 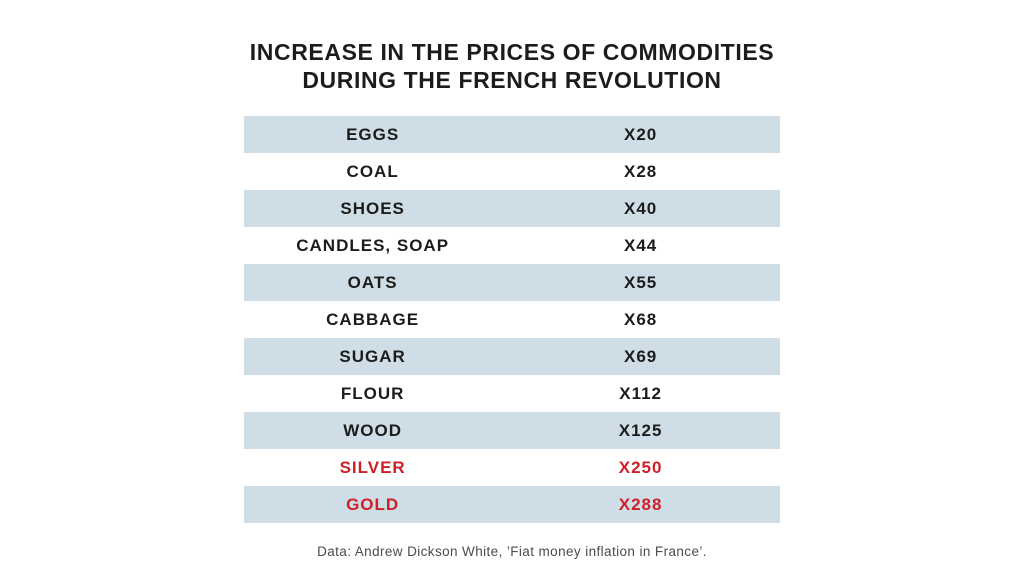 What do you see at coordinates (512, 52) in the screenshot?
I see `title-line-1: INCREASE IN THE PRICES OF COMMODITIES` at bounding box center [512, 52].